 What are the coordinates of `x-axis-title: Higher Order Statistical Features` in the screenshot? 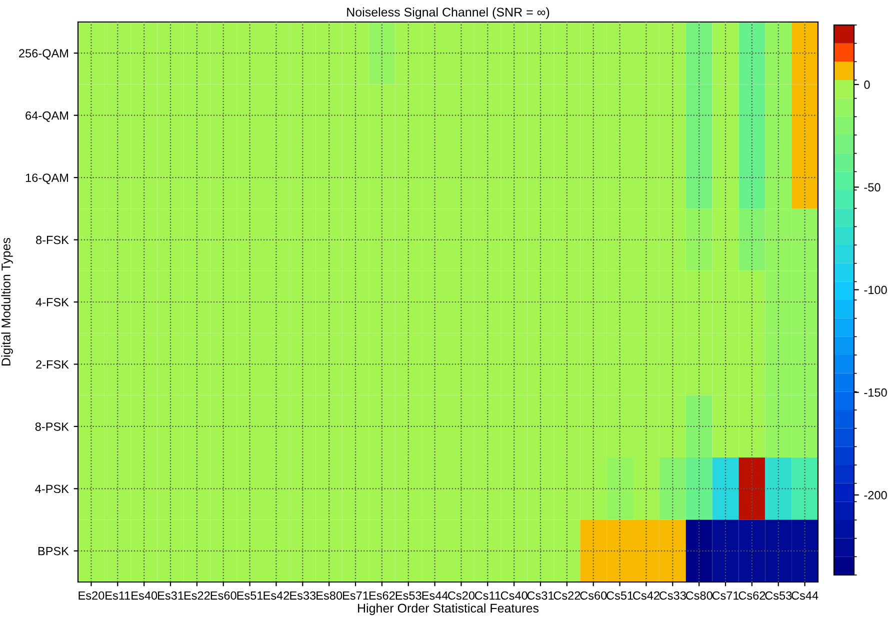 It's located at (448, 609).